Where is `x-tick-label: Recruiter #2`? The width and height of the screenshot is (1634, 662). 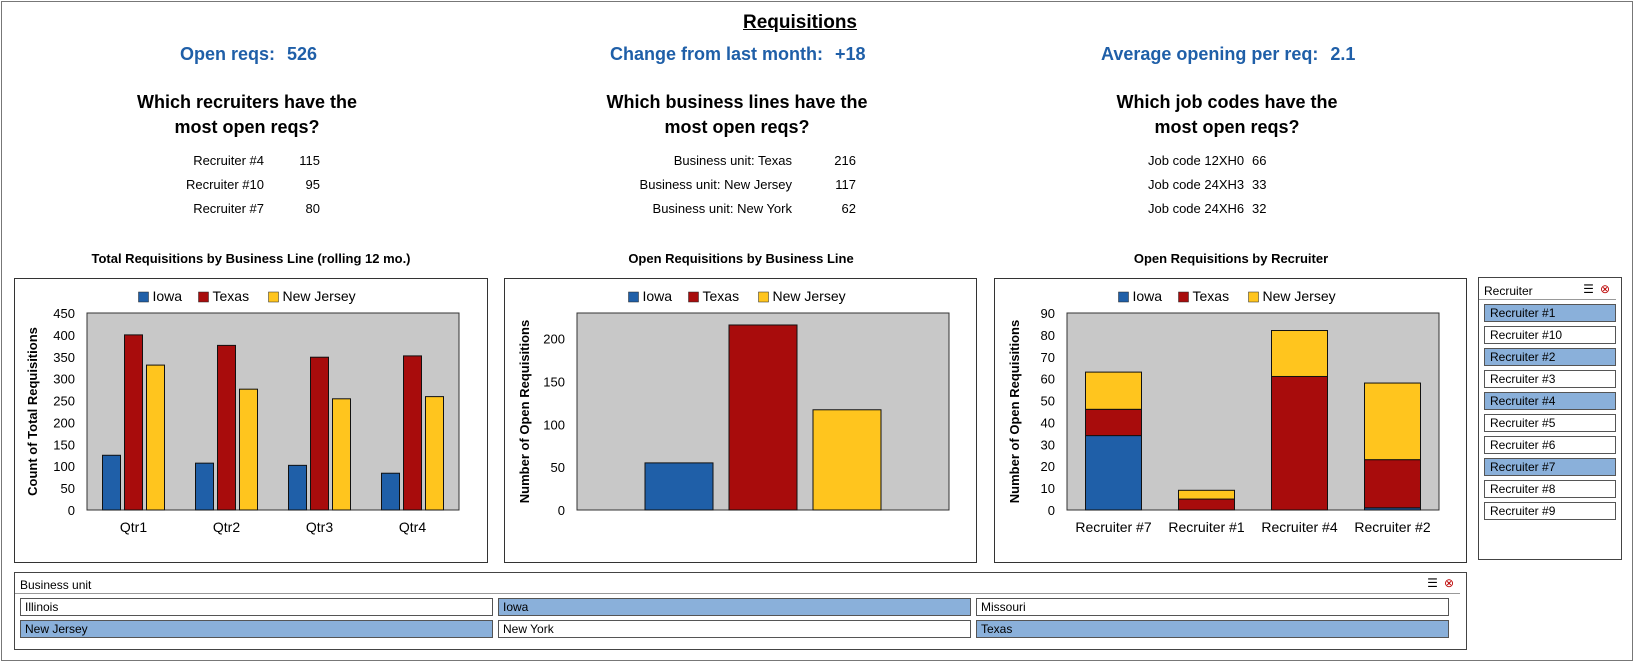 x-tick-label: Recruiter #2 is located at coordinates (1392, 527).